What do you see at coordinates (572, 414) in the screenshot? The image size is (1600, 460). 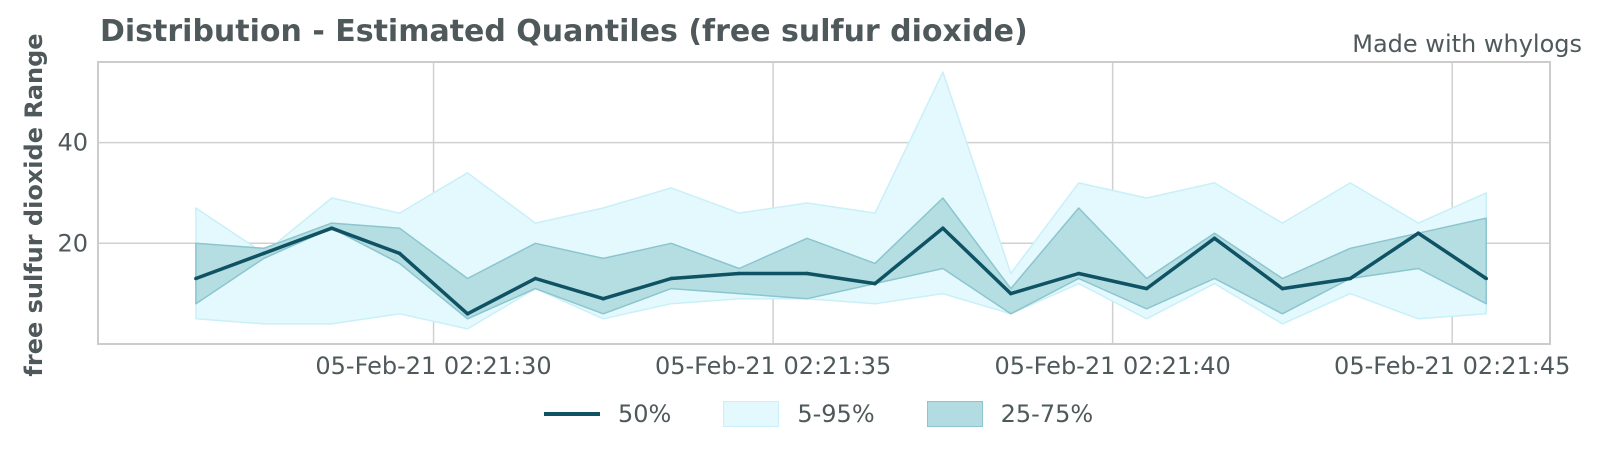 I see `legend-swatch-median` at bounding box center [572, 414].